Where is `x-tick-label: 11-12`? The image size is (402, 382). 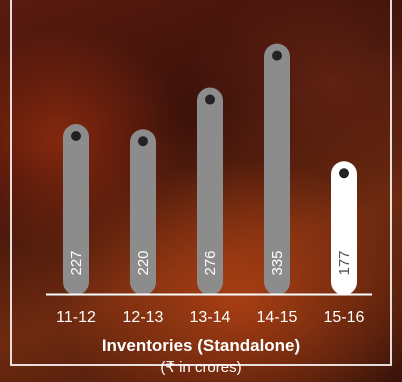
x-tick-label: 11-12 is located at coordinates (76, 317).